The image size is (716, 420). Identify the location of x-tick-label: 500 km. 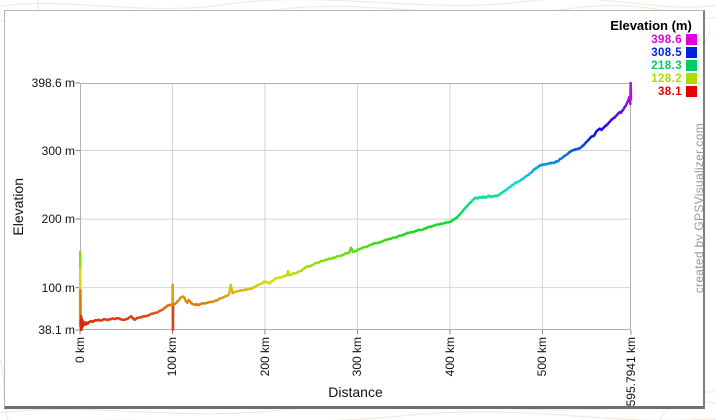
(542, 357).